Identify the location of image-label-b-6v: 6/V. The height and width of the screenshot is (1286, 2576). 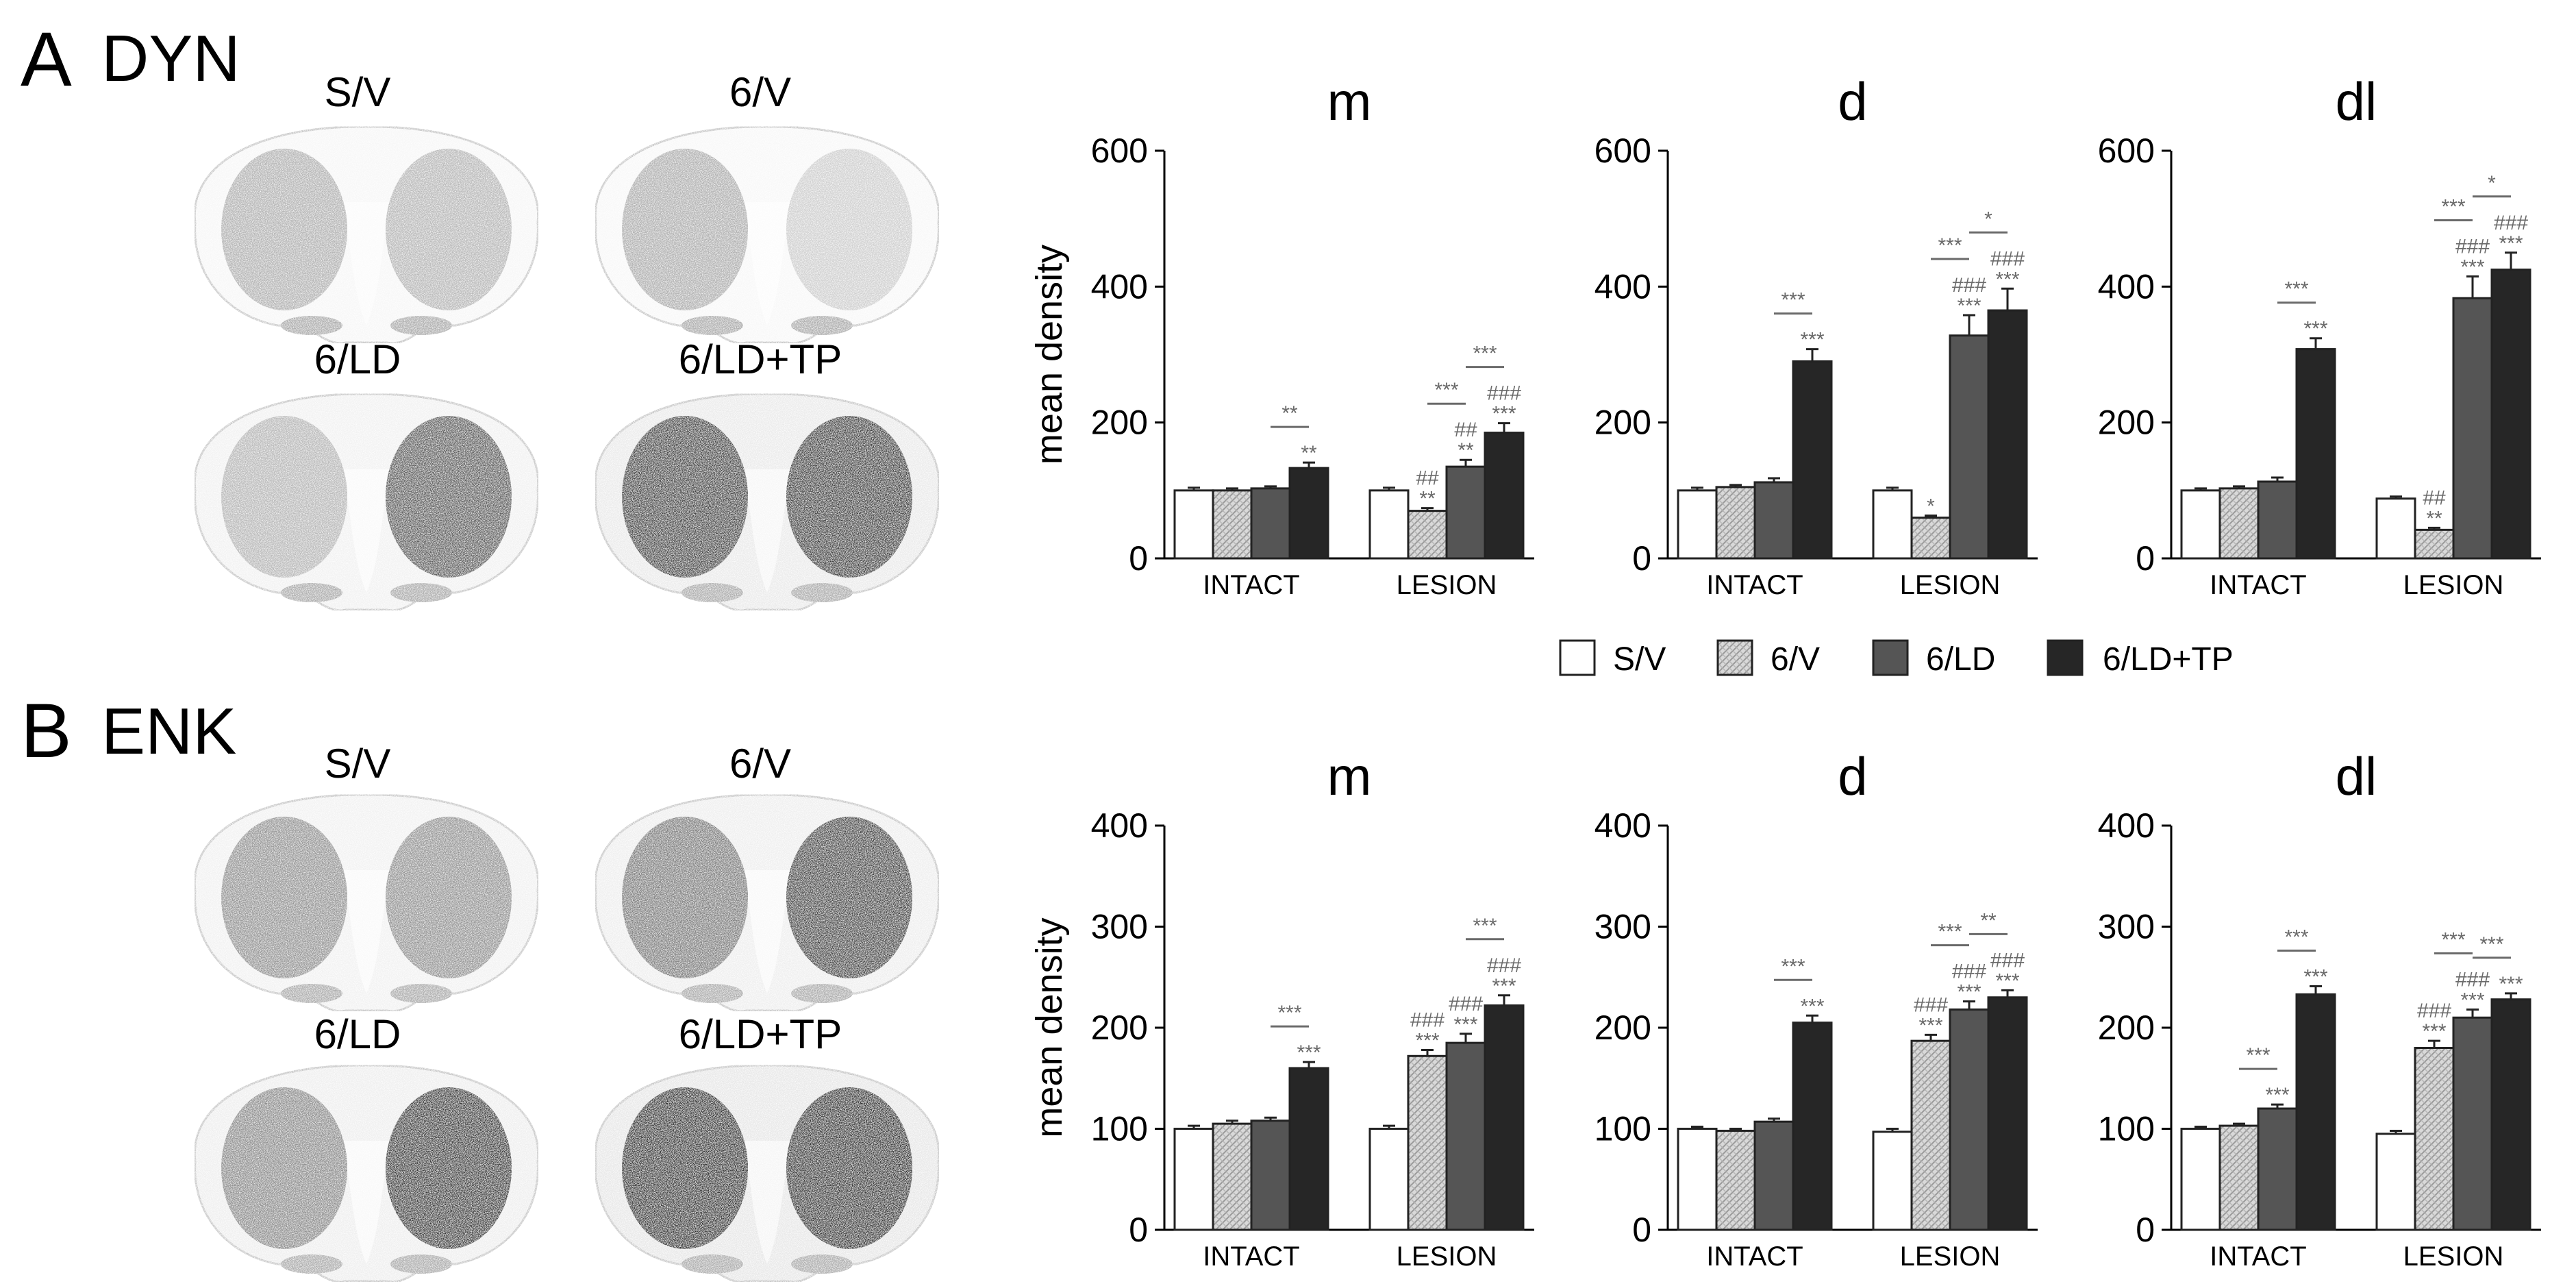
(760, 764).